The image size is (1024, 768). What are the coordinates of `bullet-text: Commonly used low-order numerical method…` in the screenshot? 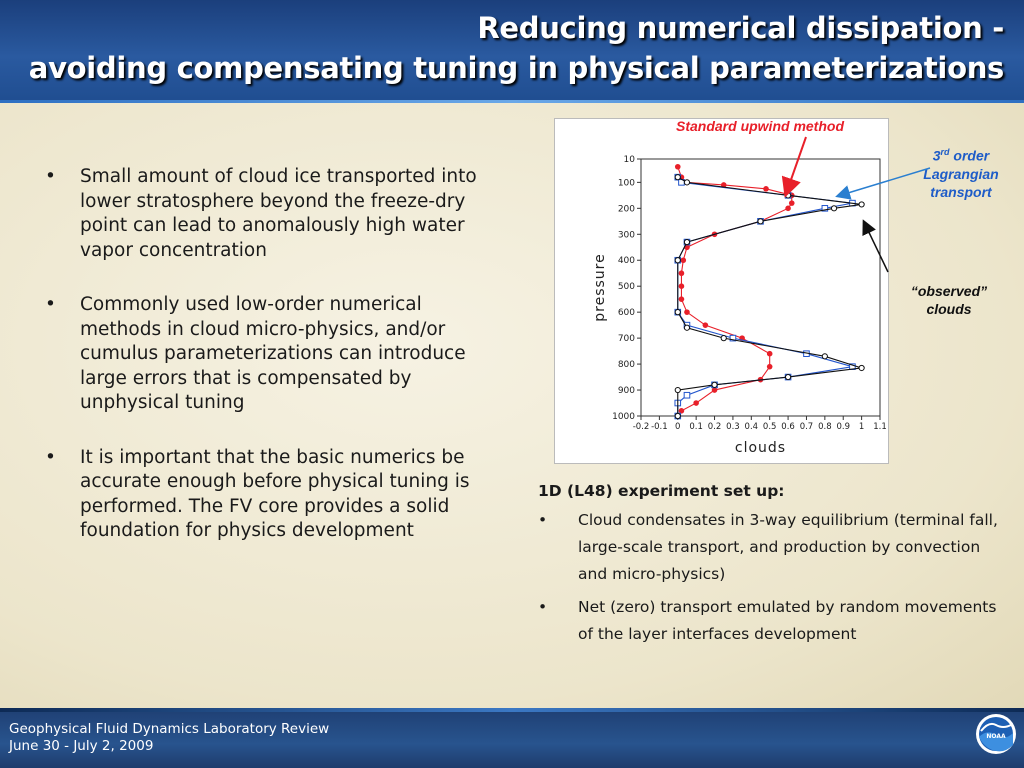 It's located at (273, 353).